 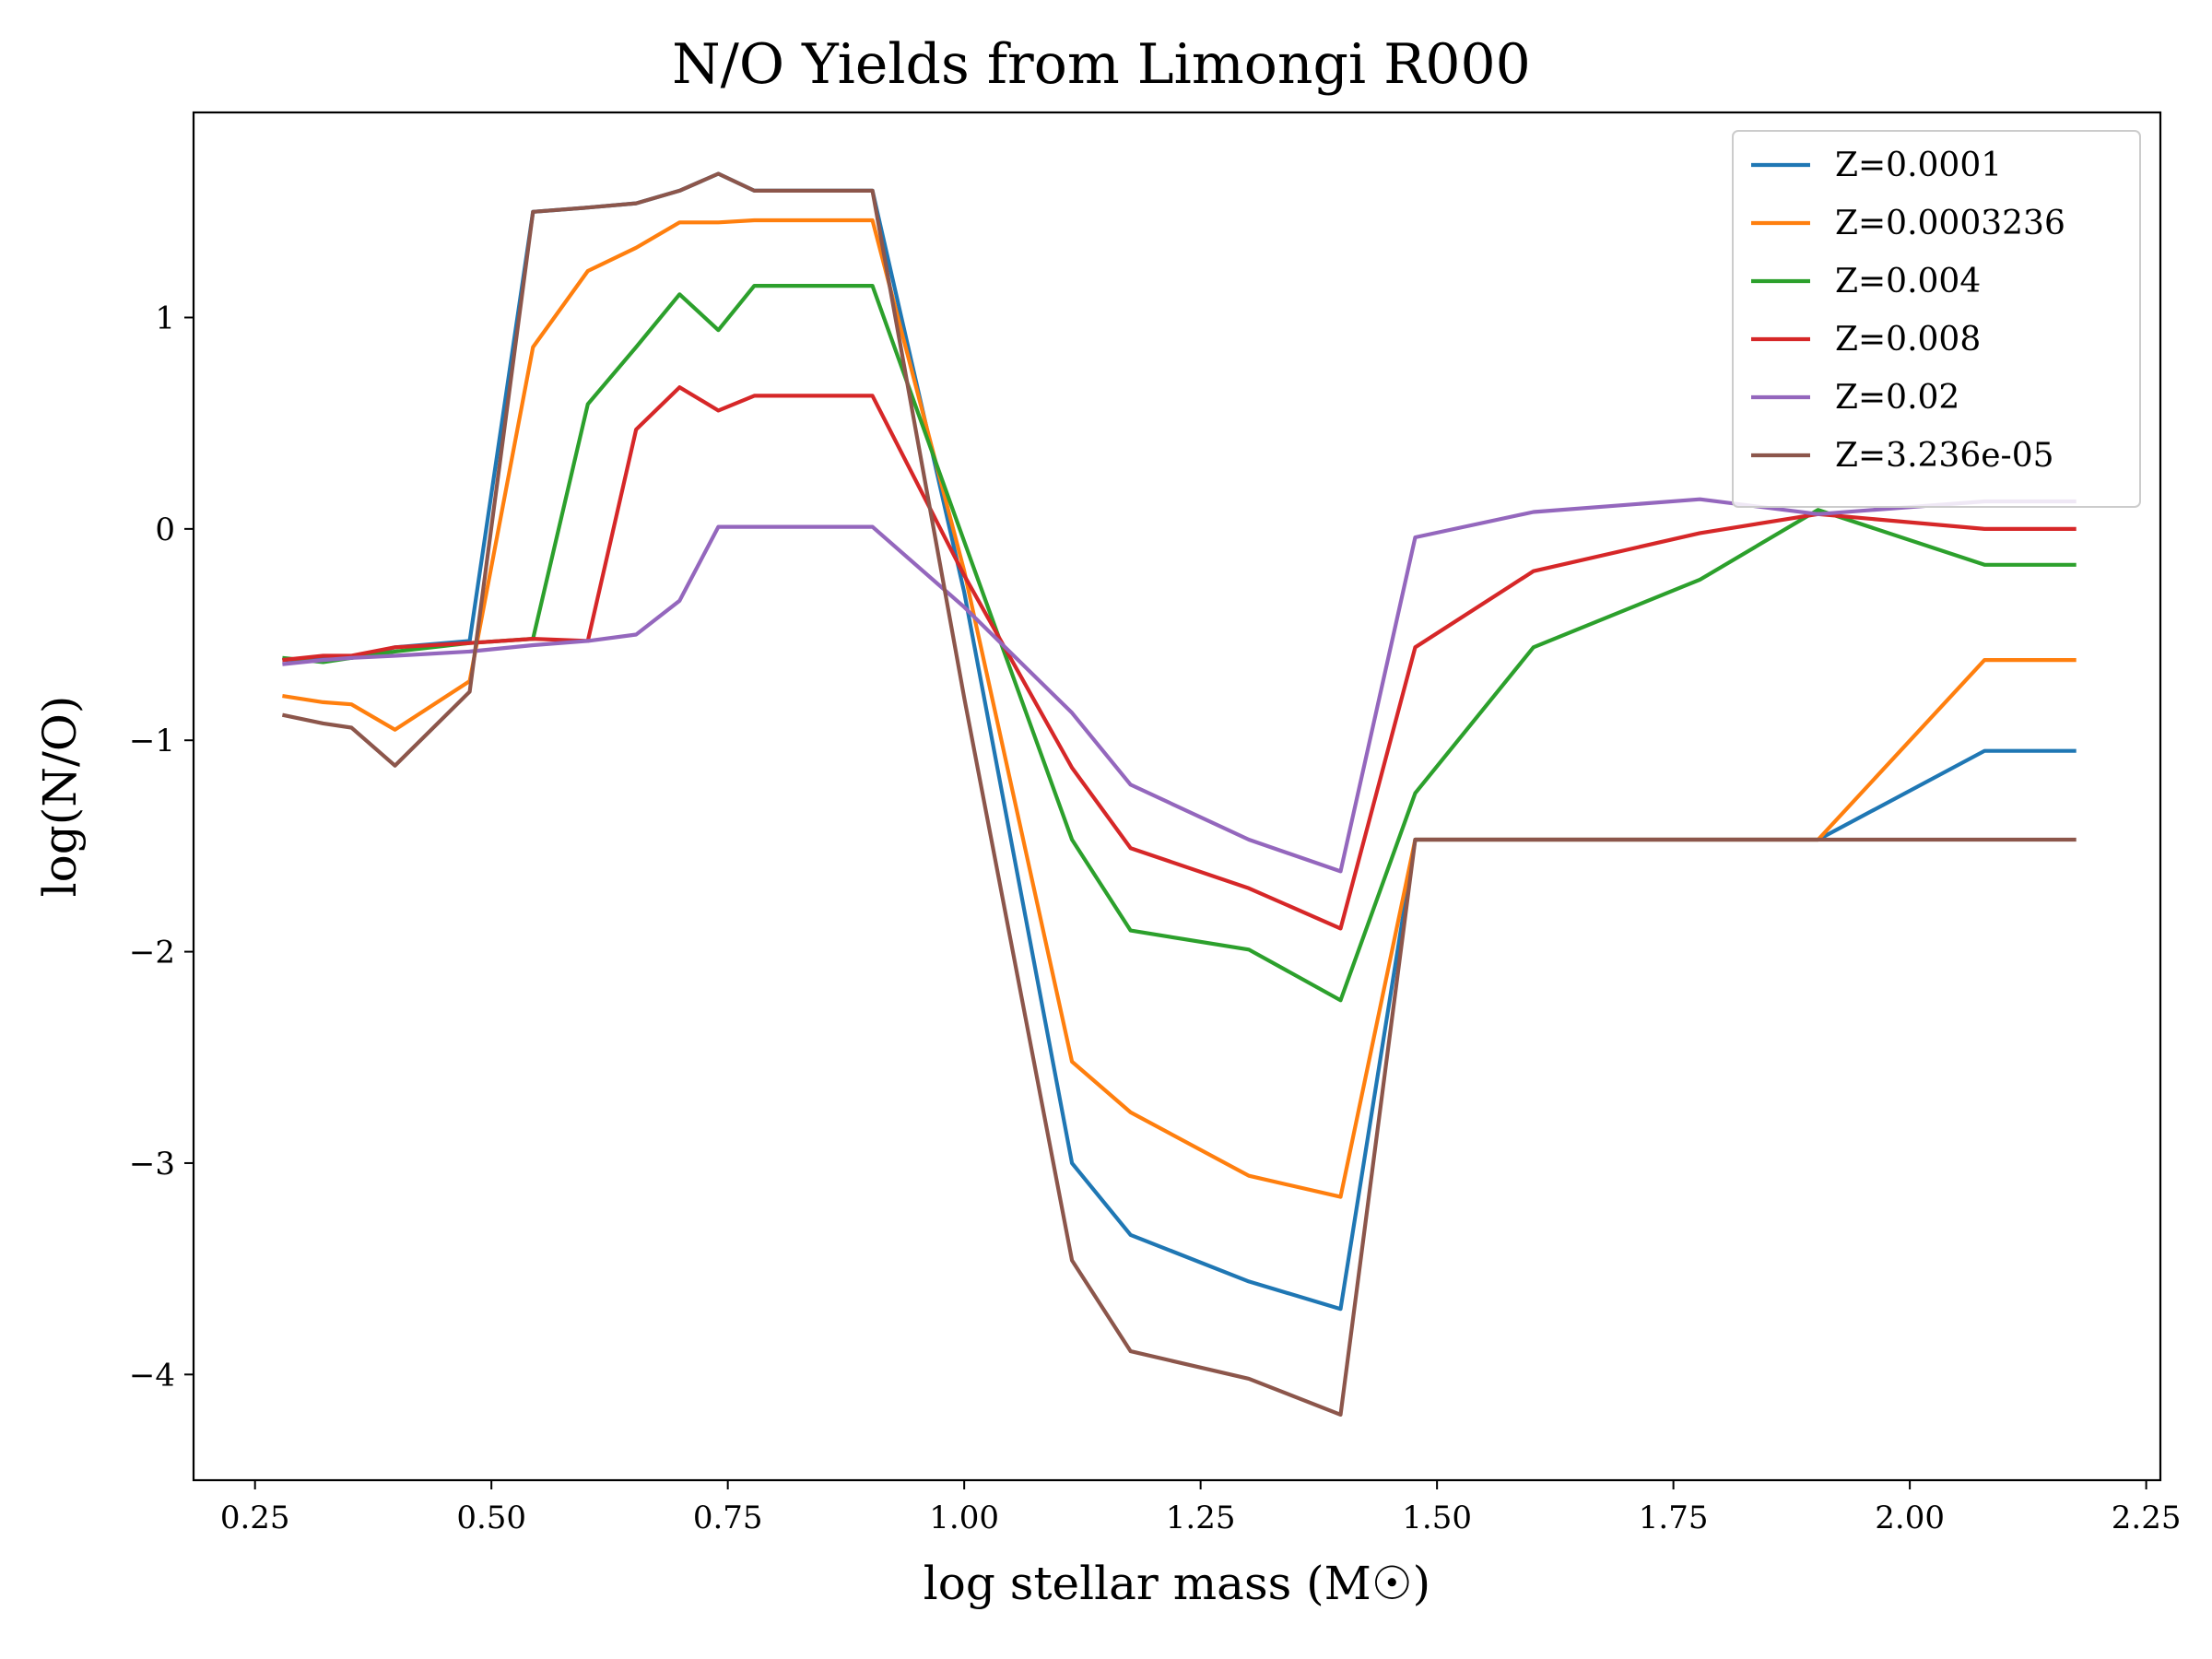 What do you see at coordinates (1910, 1518) in the screenshot?
I see `x-tick-label: 2.00` at bounding box center [1910, 1518].